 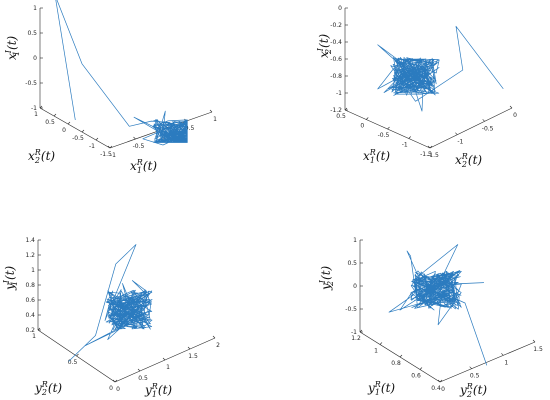 I want to click on z-axis-label: xI1(t), so click(x=12, y=47).